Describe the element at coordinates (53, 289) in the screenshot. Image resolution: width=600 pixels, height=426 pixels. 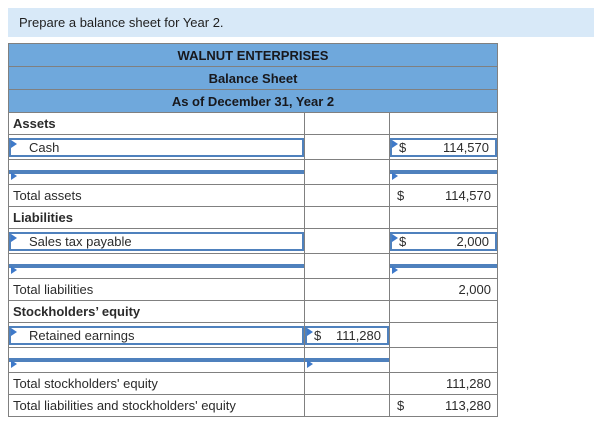
I see `total-liabilities-label: Total liabilities` at that location.